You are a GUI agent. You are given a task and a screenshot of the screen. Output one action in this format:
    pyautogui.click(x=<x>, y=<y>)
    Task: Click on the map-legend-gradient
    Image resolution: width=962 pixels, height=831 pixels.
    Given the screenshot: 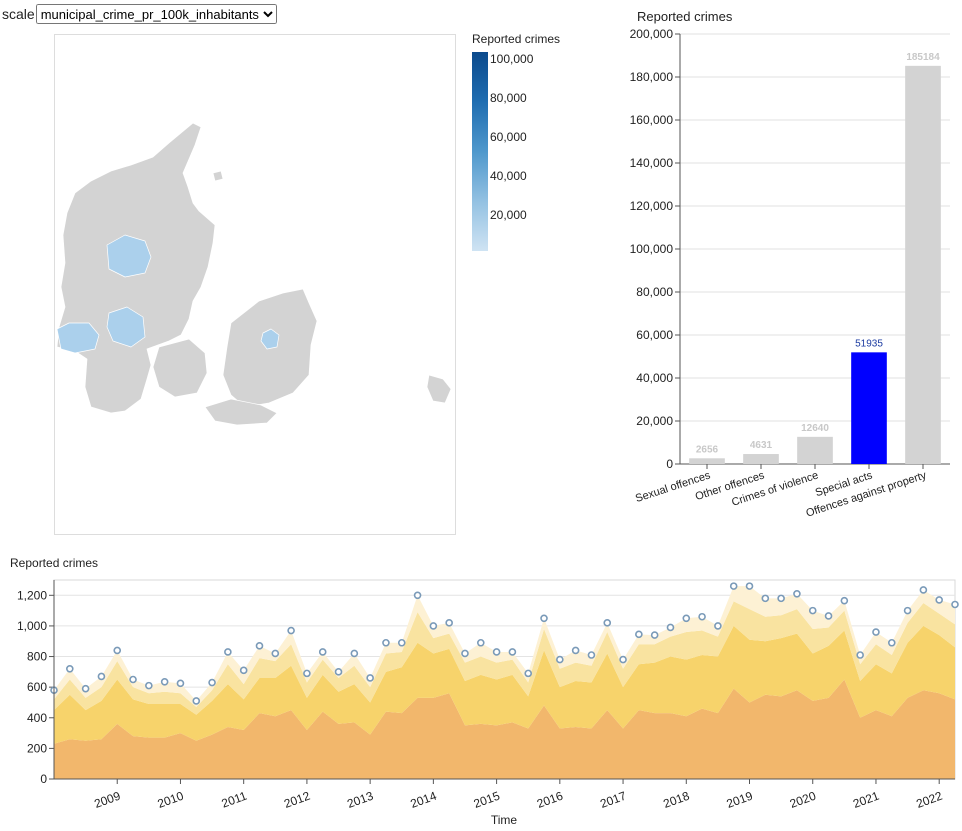 What is the action you would take?
    pyautogui.click(x=480, y=151)
    